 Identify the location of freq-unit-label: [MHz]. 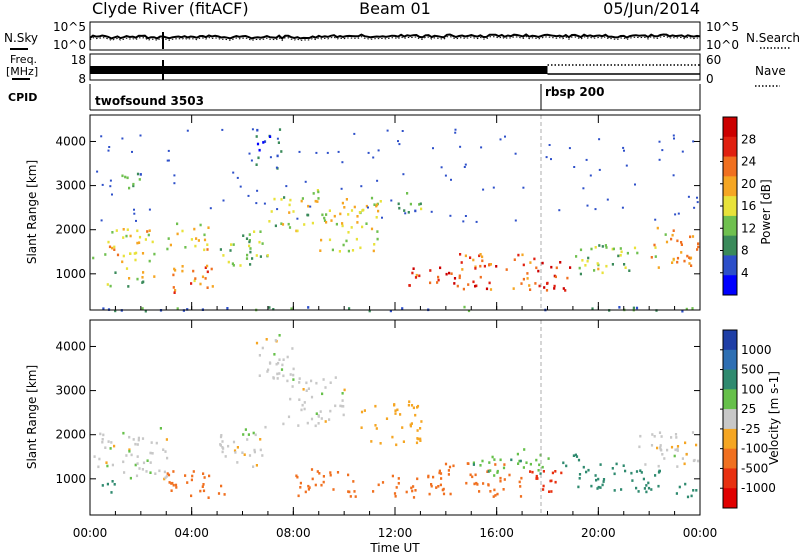
(22, 71).